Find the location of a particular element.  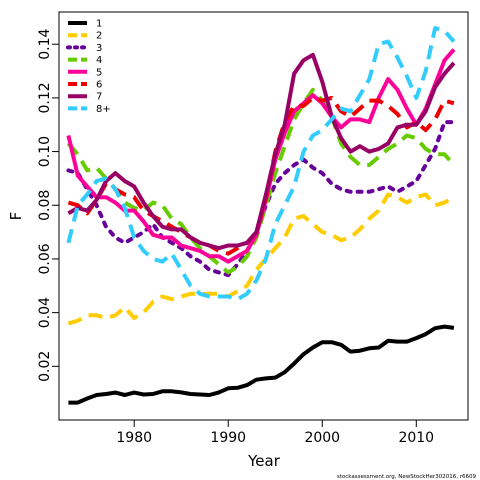

x-axis-title: Year is located at coordinates (264, 461).